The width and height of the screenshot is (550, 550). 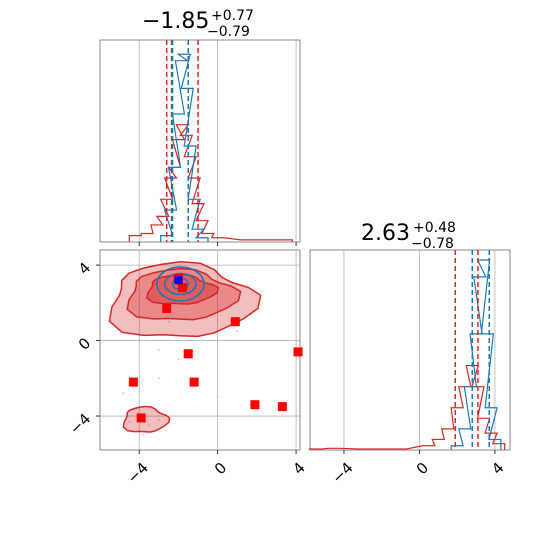 I want to click on contour-blue-mid, so click(x=180, y=284).